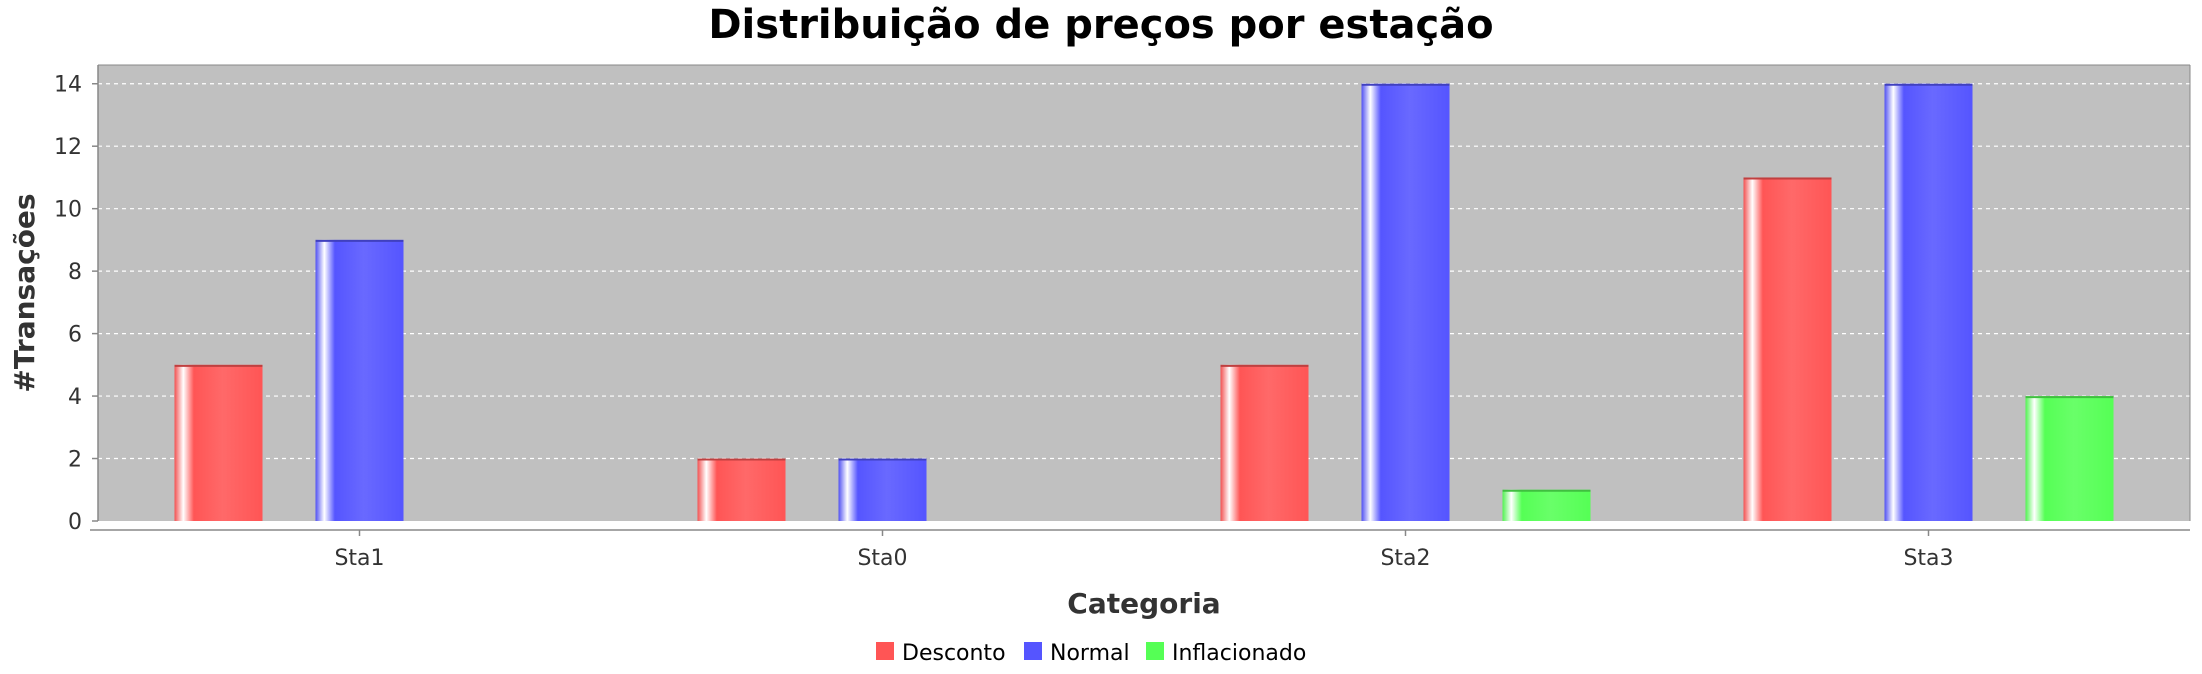 This screenshot has width=2202, height=674. What do you see at coordinates (1101, 25) in the screenshot?
I see `chart-title: Distribuição de preços por estação` at bounding box center [1101, 25].